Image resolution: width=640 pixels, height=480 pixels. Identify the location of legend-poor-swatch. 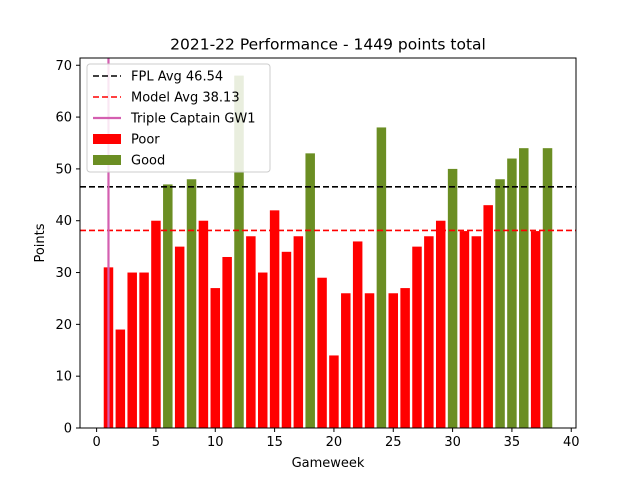
(107, 139).